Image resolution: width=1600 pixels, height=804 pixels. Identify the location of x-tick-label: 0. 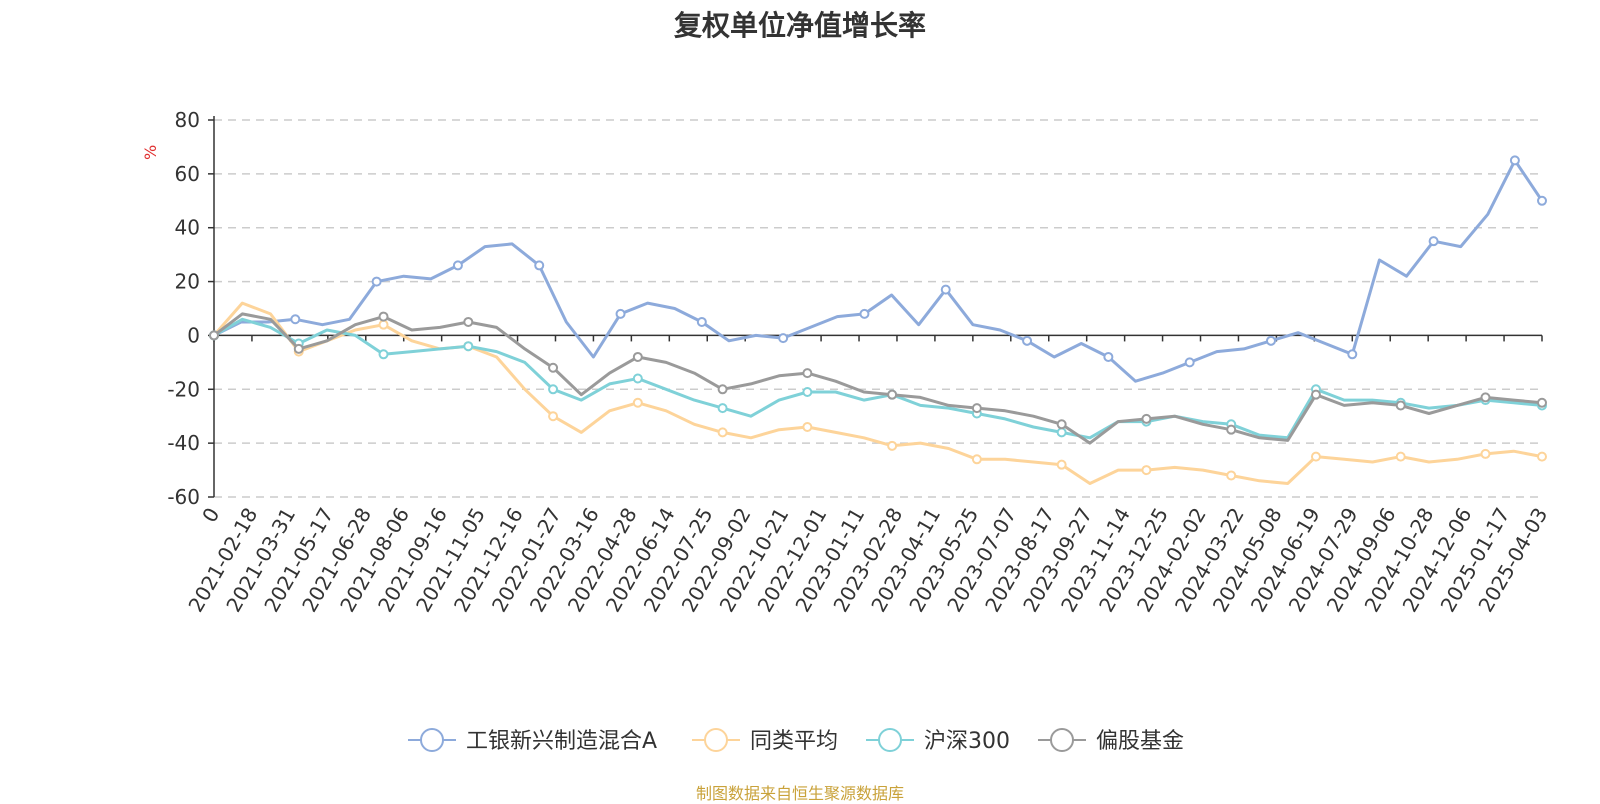
(210, 515).